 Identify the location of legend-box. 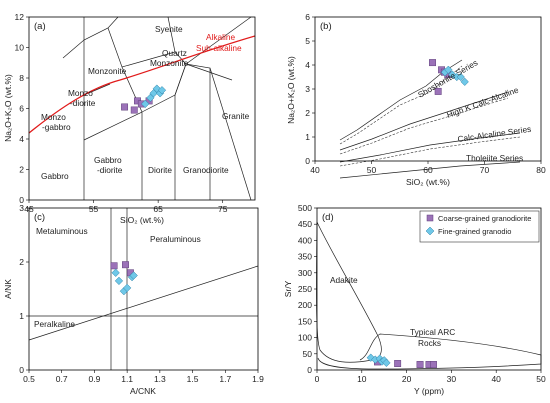
(479, 226).